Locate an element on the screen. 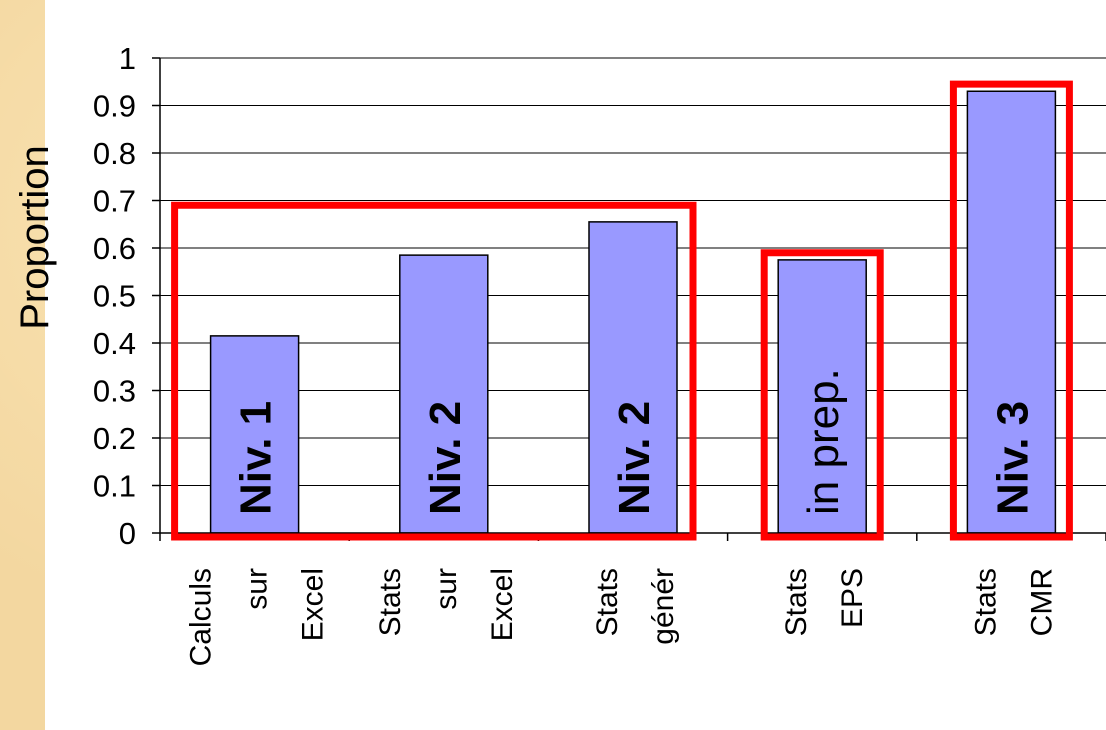 The image size is (1106, 730). bar-level-labels: Niv. 1 Niv. 2 Niv. 2 in prep. Niv. 3 is located at coordinates (635, 441).